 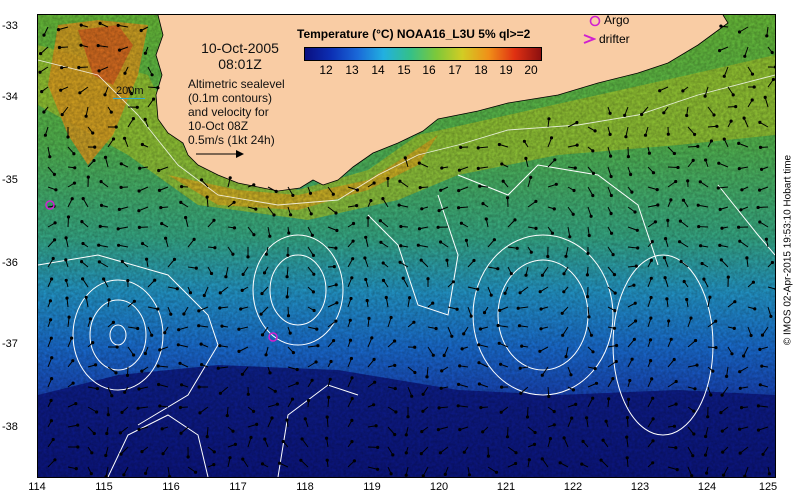 I want to click on timestamp: 10-Oct-2005 08:01Z, so click(x=240, y=56).